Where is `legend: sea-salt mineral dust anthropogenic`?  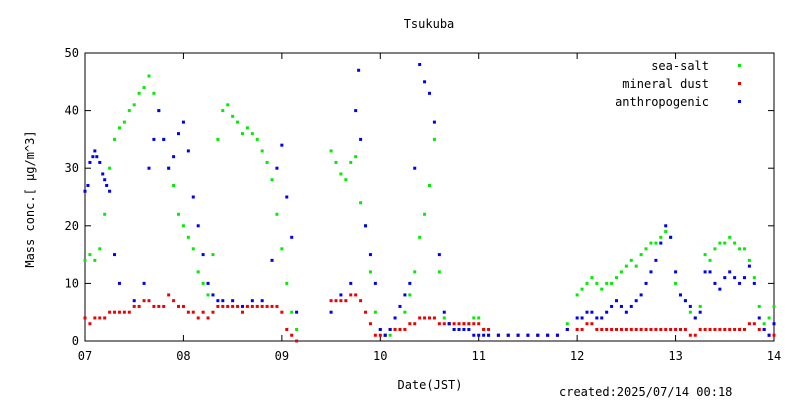
legend: sea-salt mineral dust anthropogenic is located at coordinates (678, 84).